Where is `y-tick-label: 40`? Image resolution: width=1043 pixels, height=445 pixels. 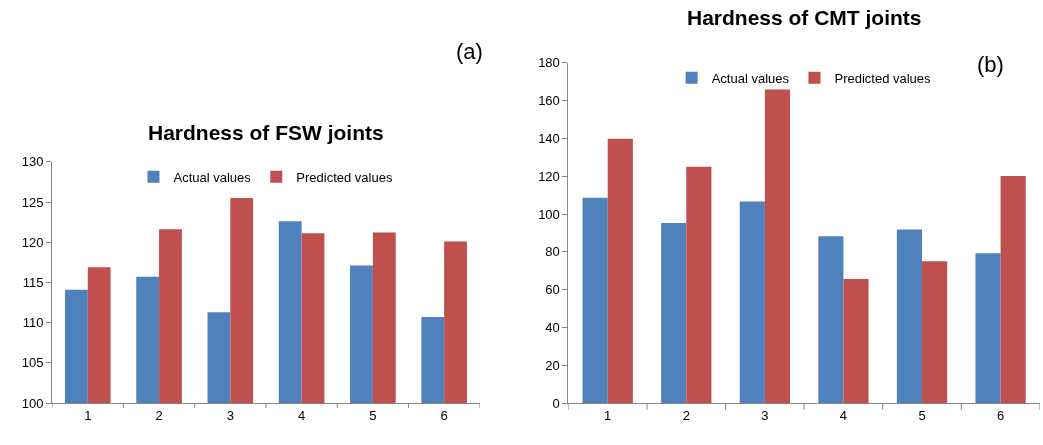
y-tick-label: 40 is located at coordinates (552, 327).